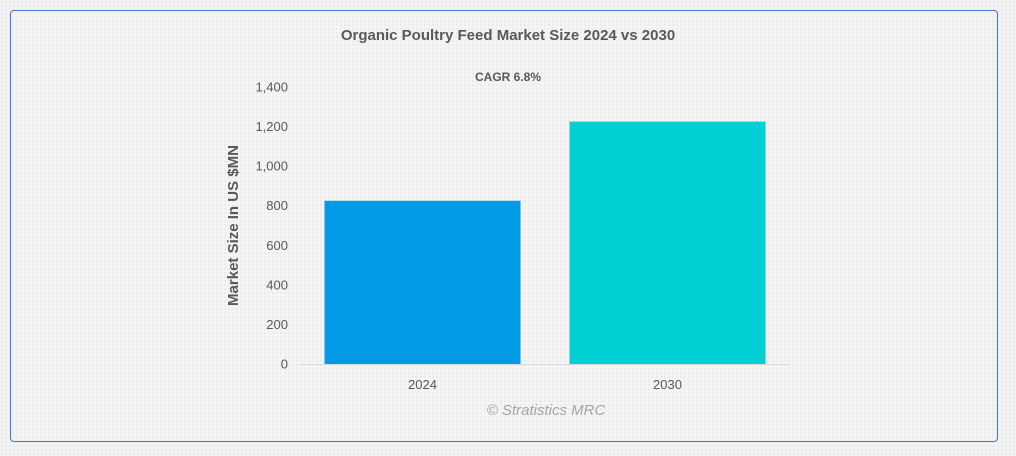  I want to click on y-axis-title: Market Size In US $MN, so click(233, 225).